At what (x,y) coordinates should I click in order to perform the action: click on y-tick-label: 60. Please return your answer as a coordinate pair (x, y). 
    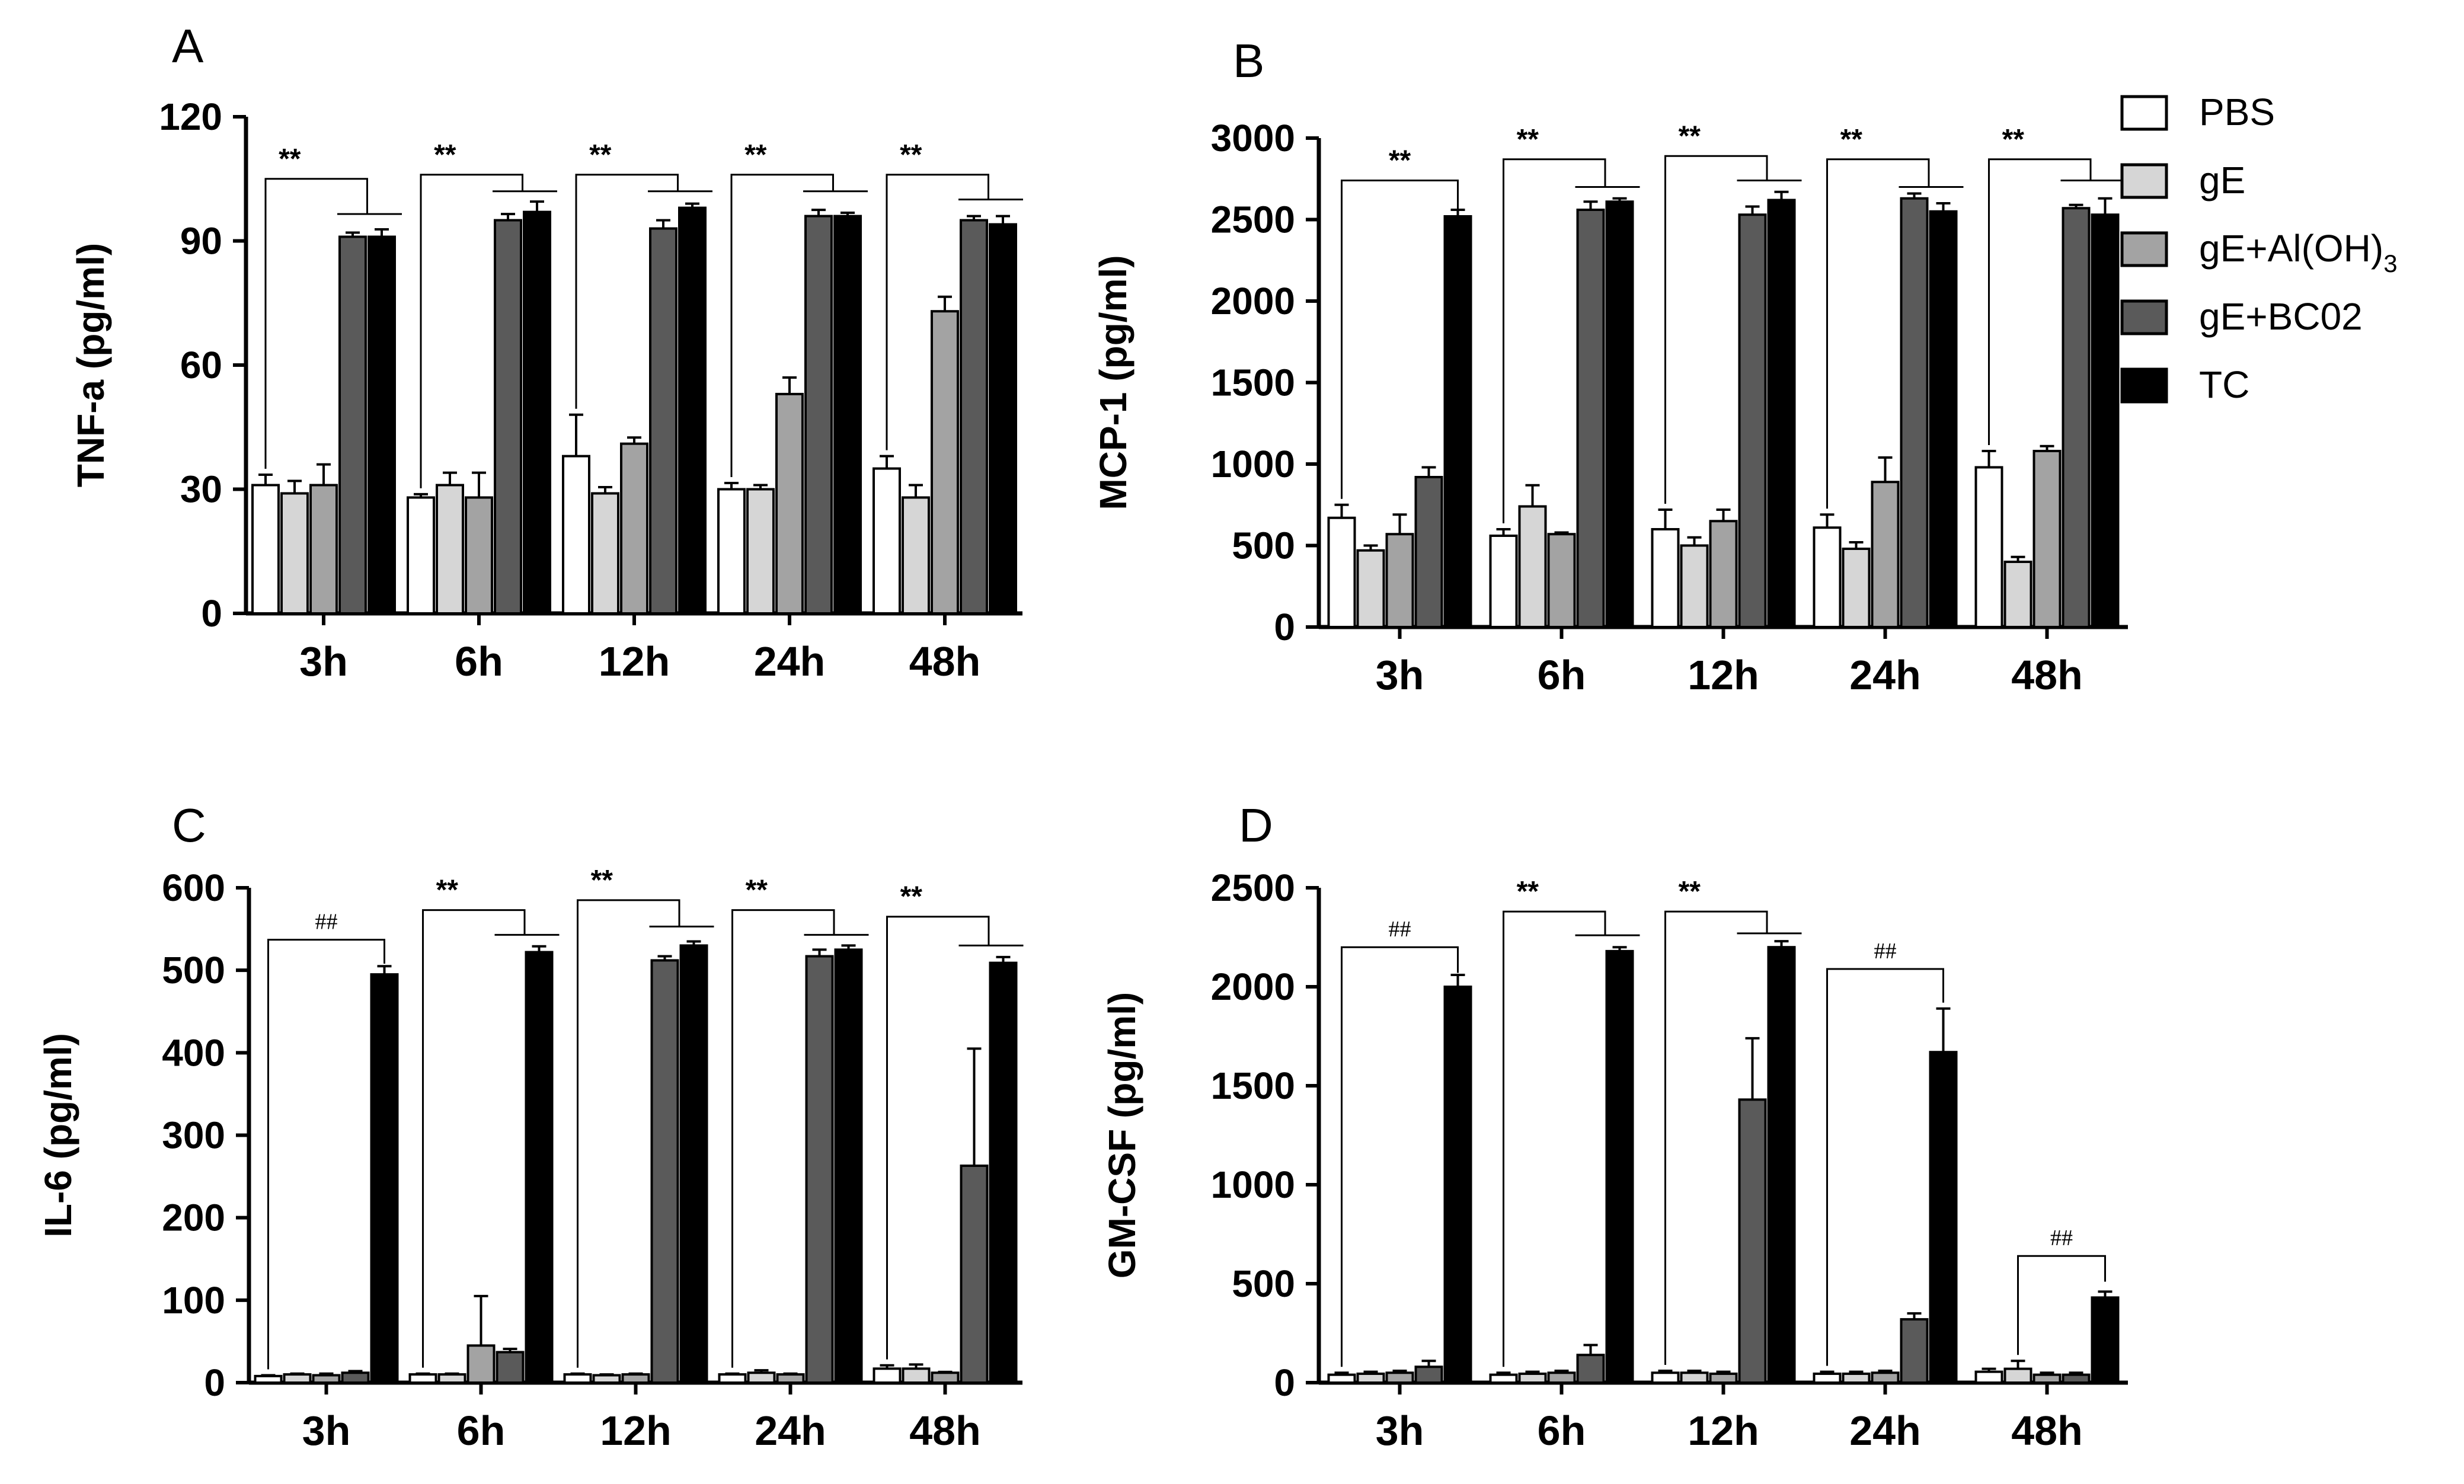
    Looking at the image, I should click on (201, 365).